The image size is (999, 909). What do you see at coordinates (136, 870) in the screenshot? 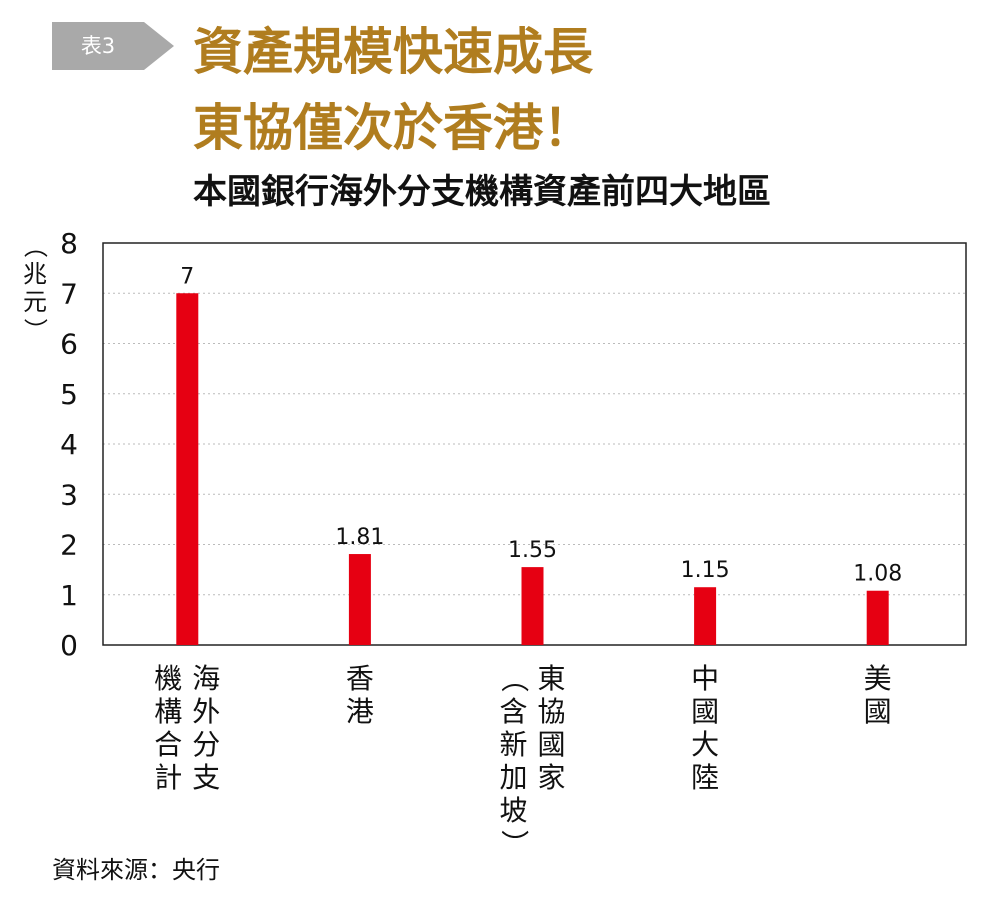
I see `source-note: 資料來源：央行` at bounding box center [136, 870].